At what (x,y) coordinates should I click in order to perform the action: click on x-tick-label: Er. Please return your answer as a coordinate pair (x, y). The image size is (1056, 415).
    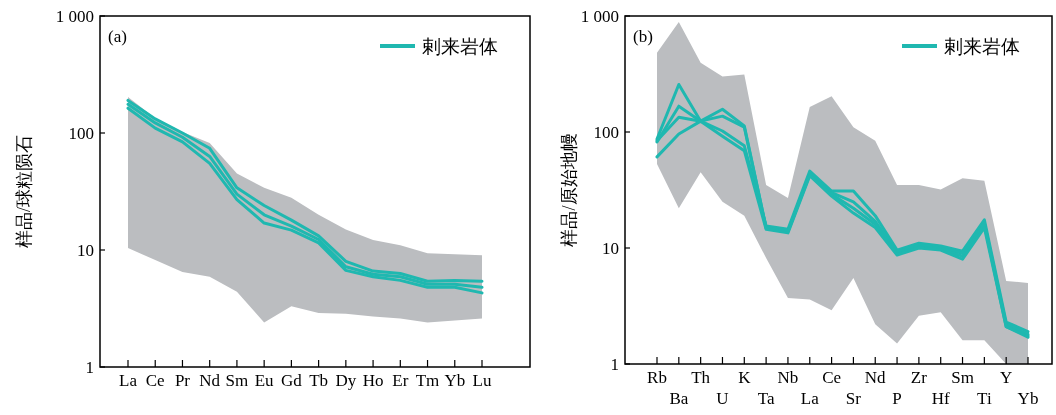
    Looking at the image, I should click on (400, 380).